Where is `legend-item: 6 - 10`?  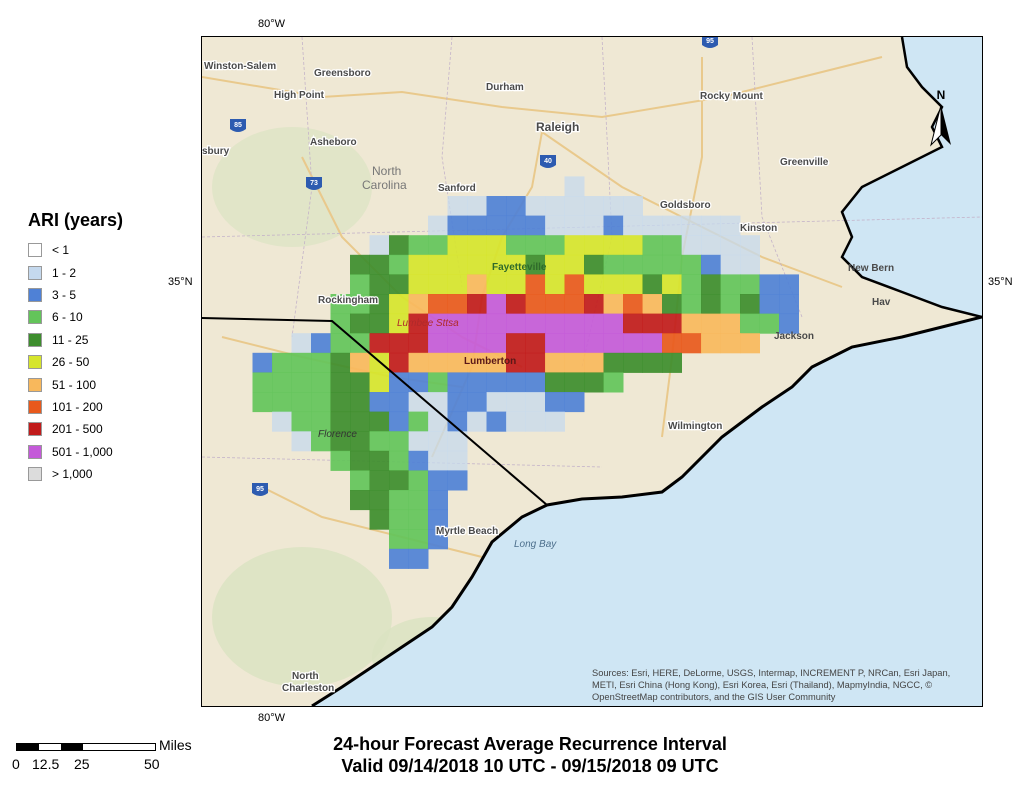
legend-item: 6 - 10 is located at coordinates (75, 317).